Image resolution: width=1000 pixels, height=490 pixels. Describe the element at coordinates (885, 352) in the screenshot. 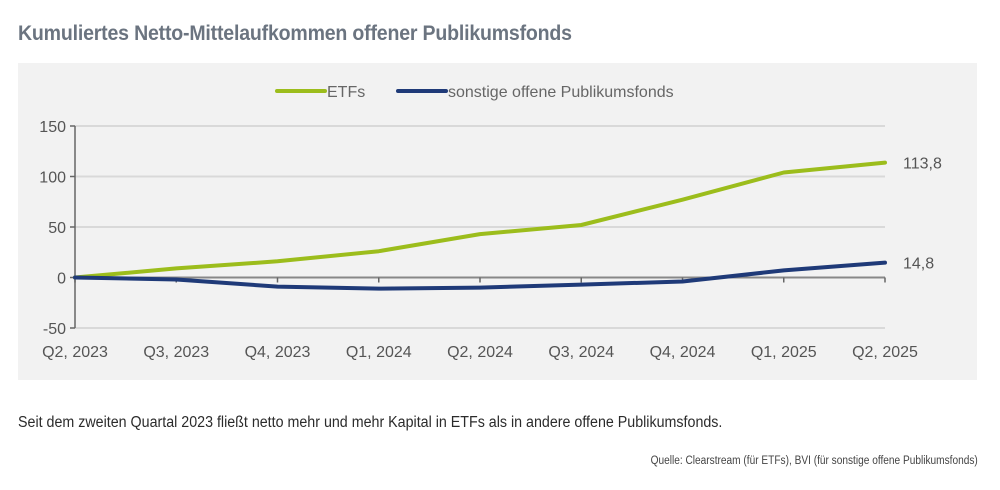

I see `x-tick-label: Q2, 2025` at that location.